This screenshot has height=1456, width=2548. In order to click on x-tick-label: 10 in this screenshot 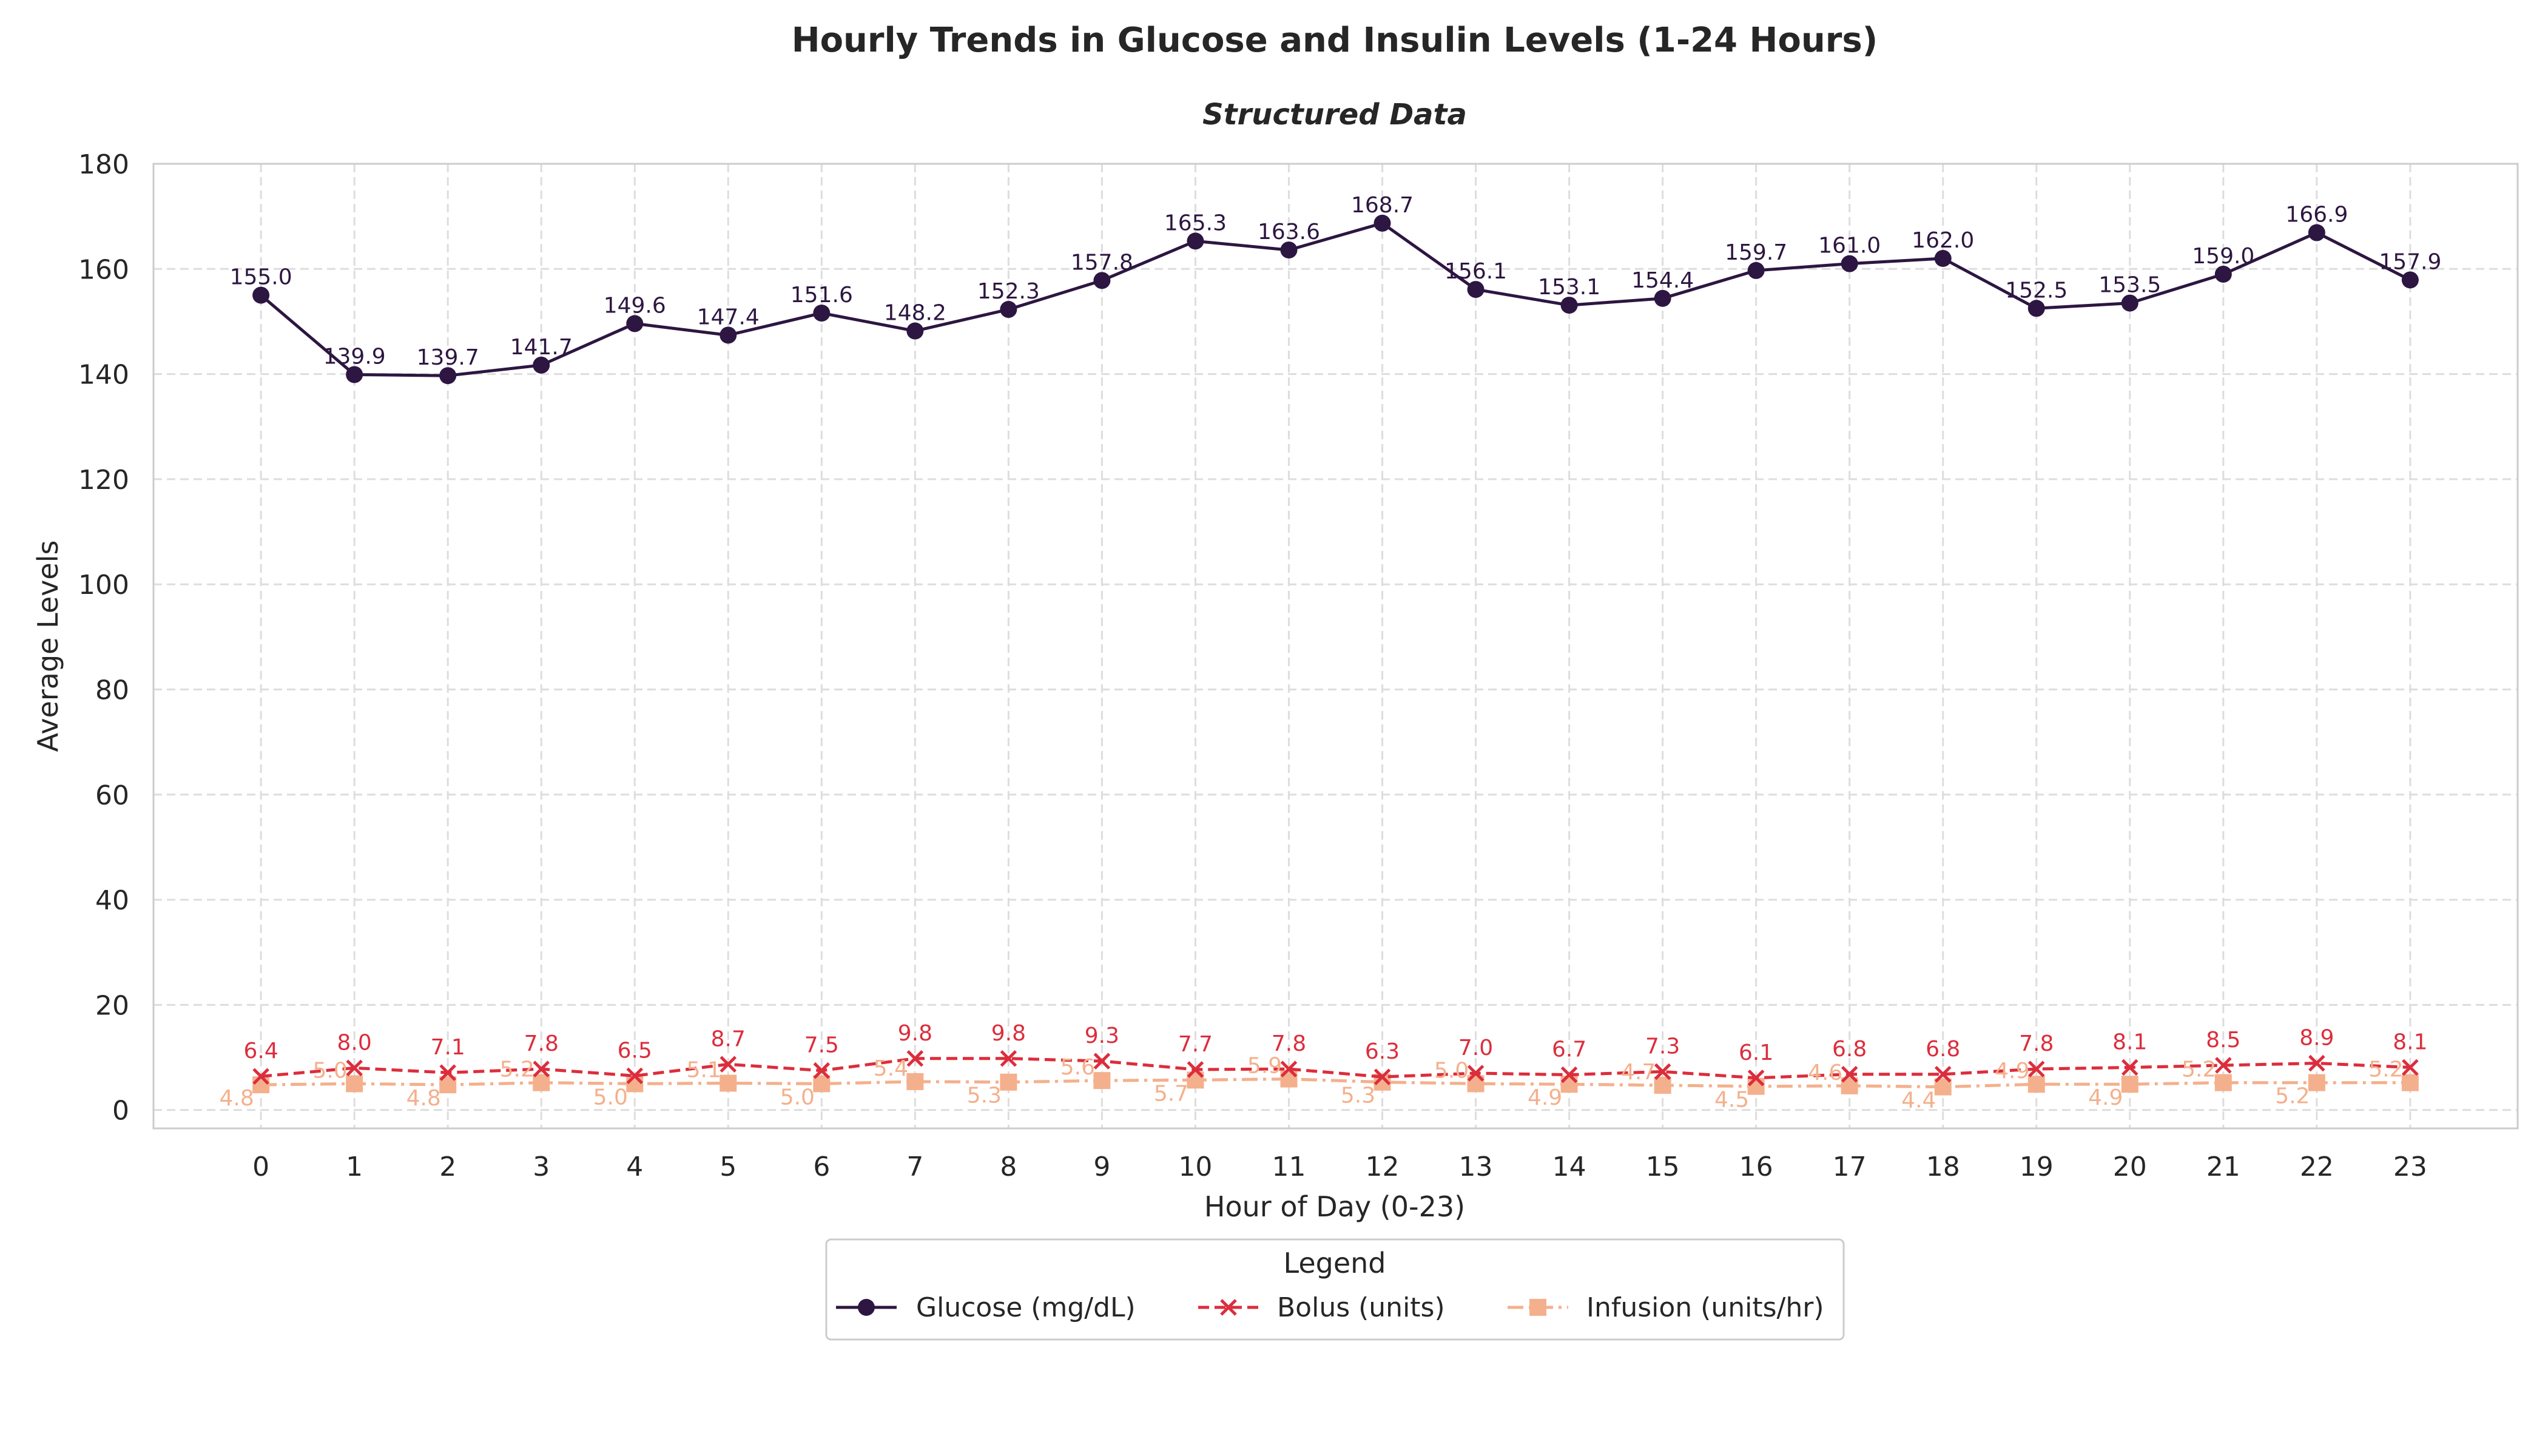, I will do `click(1195, 1166)`.